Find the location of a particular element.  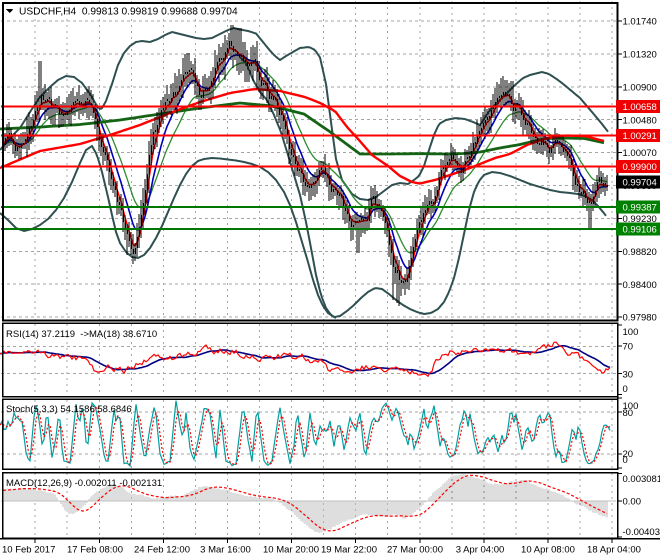

svg-text: 10 Mar 20:00 is located at coordinates (291, 550).